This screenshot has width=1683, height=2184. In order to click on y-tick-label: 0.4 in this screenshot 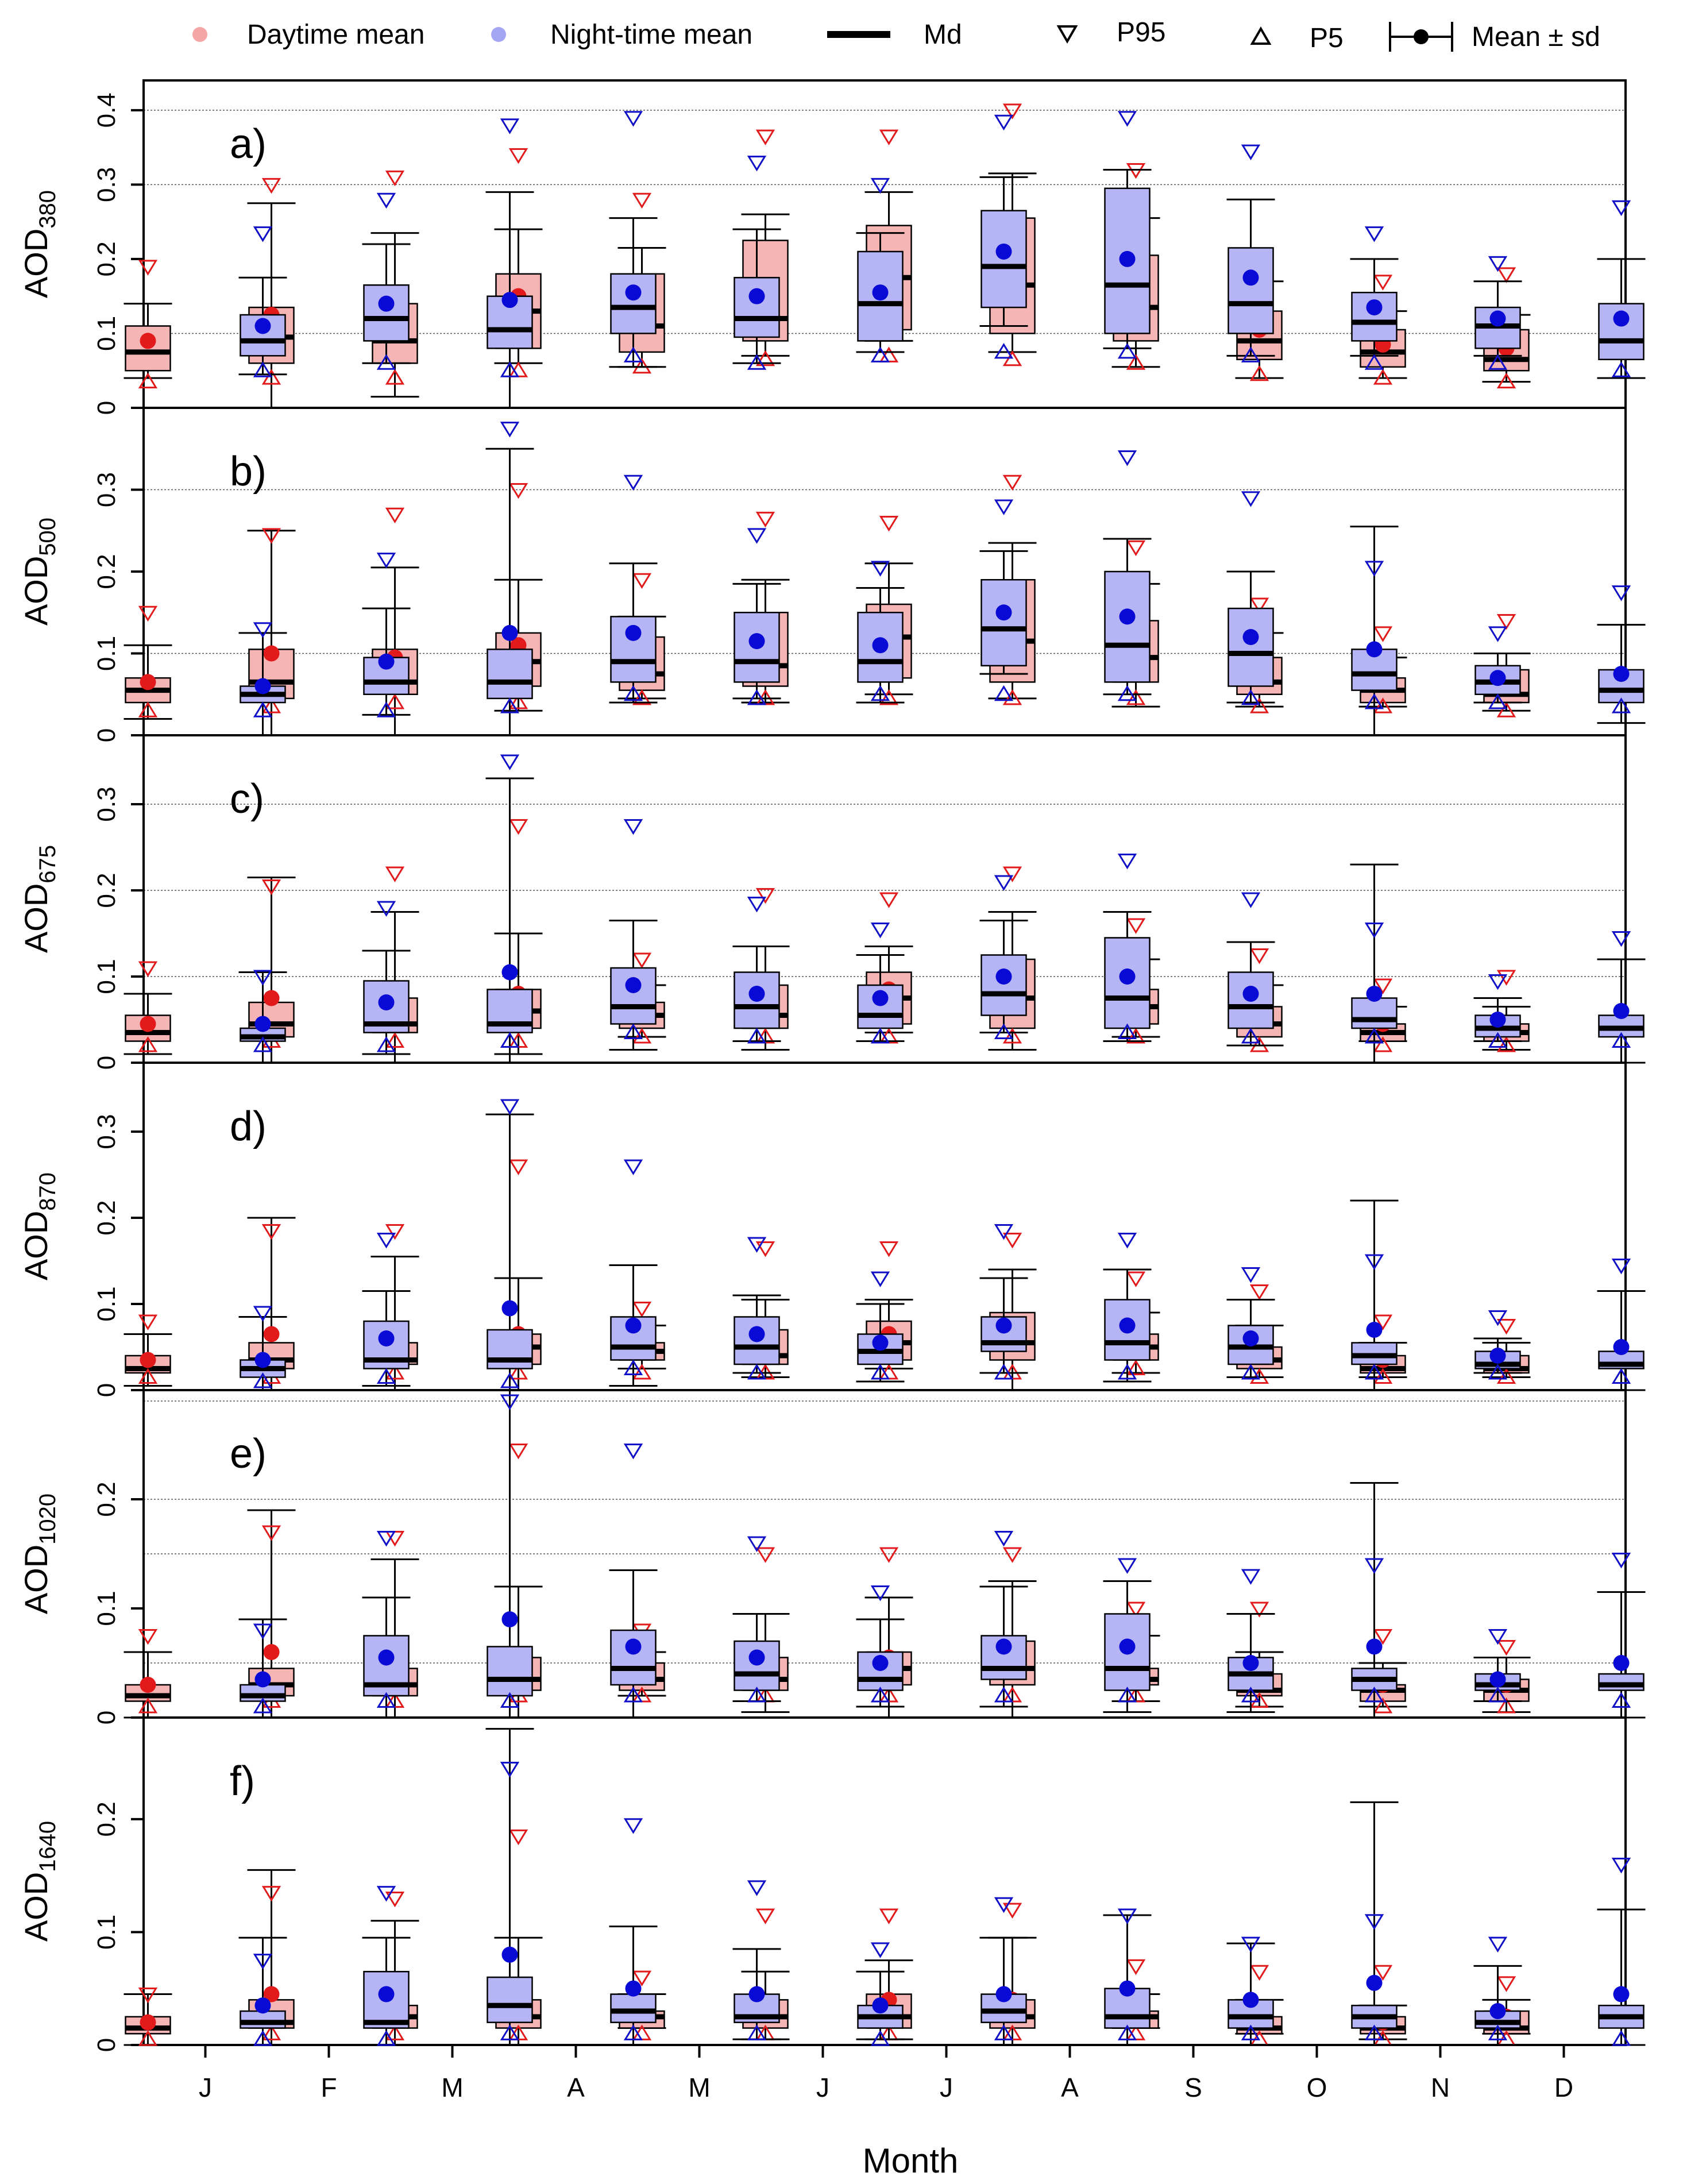, I will do `click(106, 110)`.